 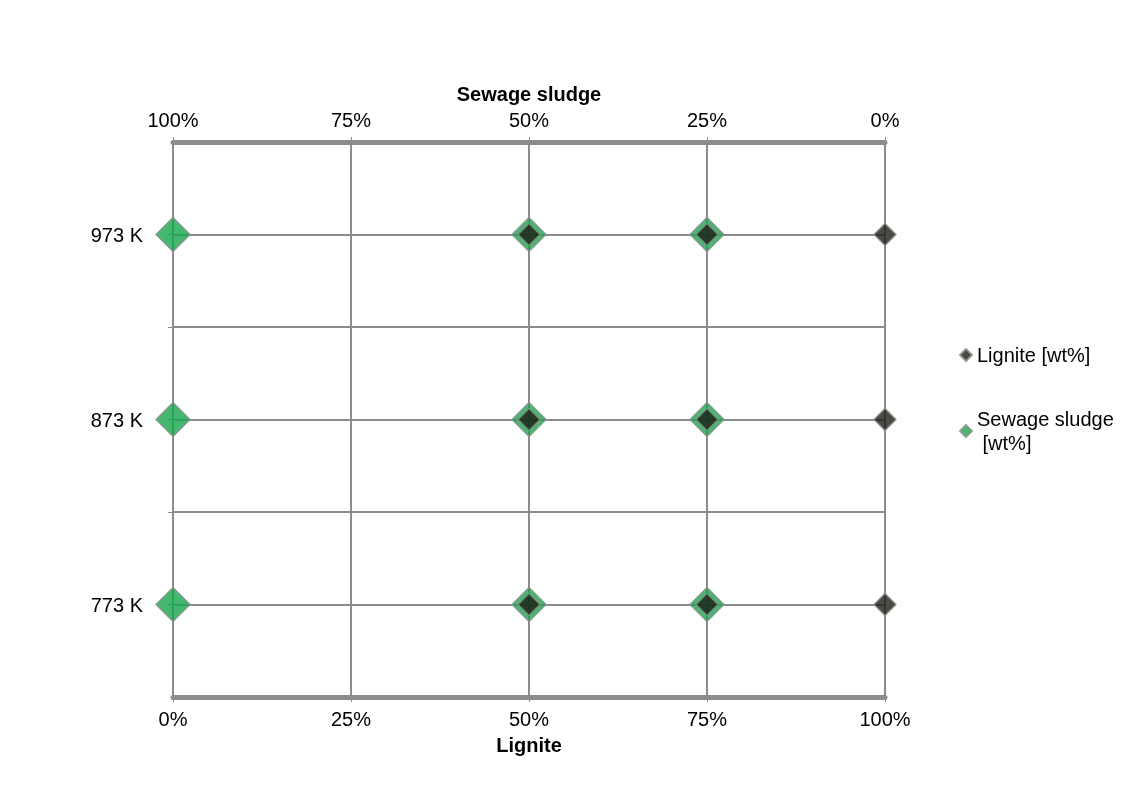 What do you see at coordinates (173, 719) in the screenshot?
I see `x-tick-label: 0%` at bounding box center [173, 719].